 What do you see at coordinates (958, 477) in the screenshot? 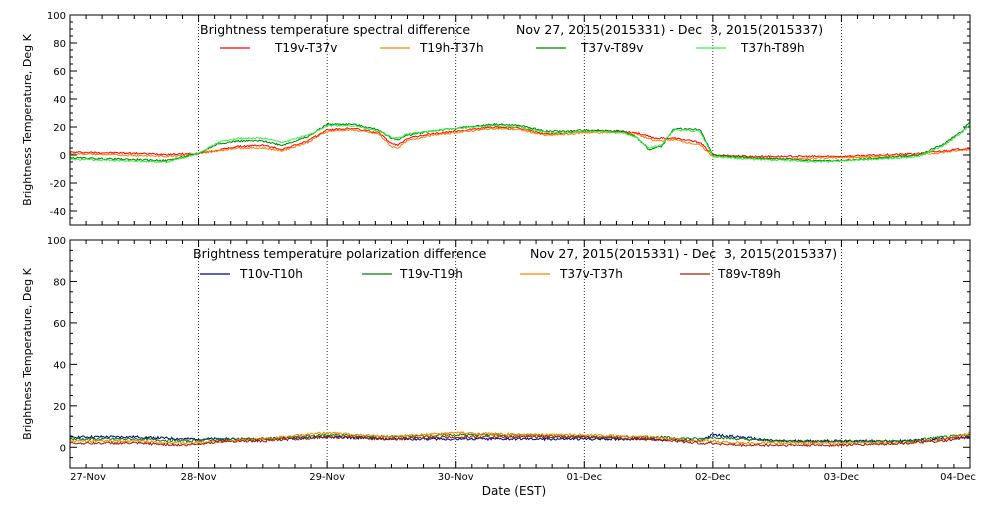
I see `x-tick-label: 04-Dec` at bounding box center [958, 477].